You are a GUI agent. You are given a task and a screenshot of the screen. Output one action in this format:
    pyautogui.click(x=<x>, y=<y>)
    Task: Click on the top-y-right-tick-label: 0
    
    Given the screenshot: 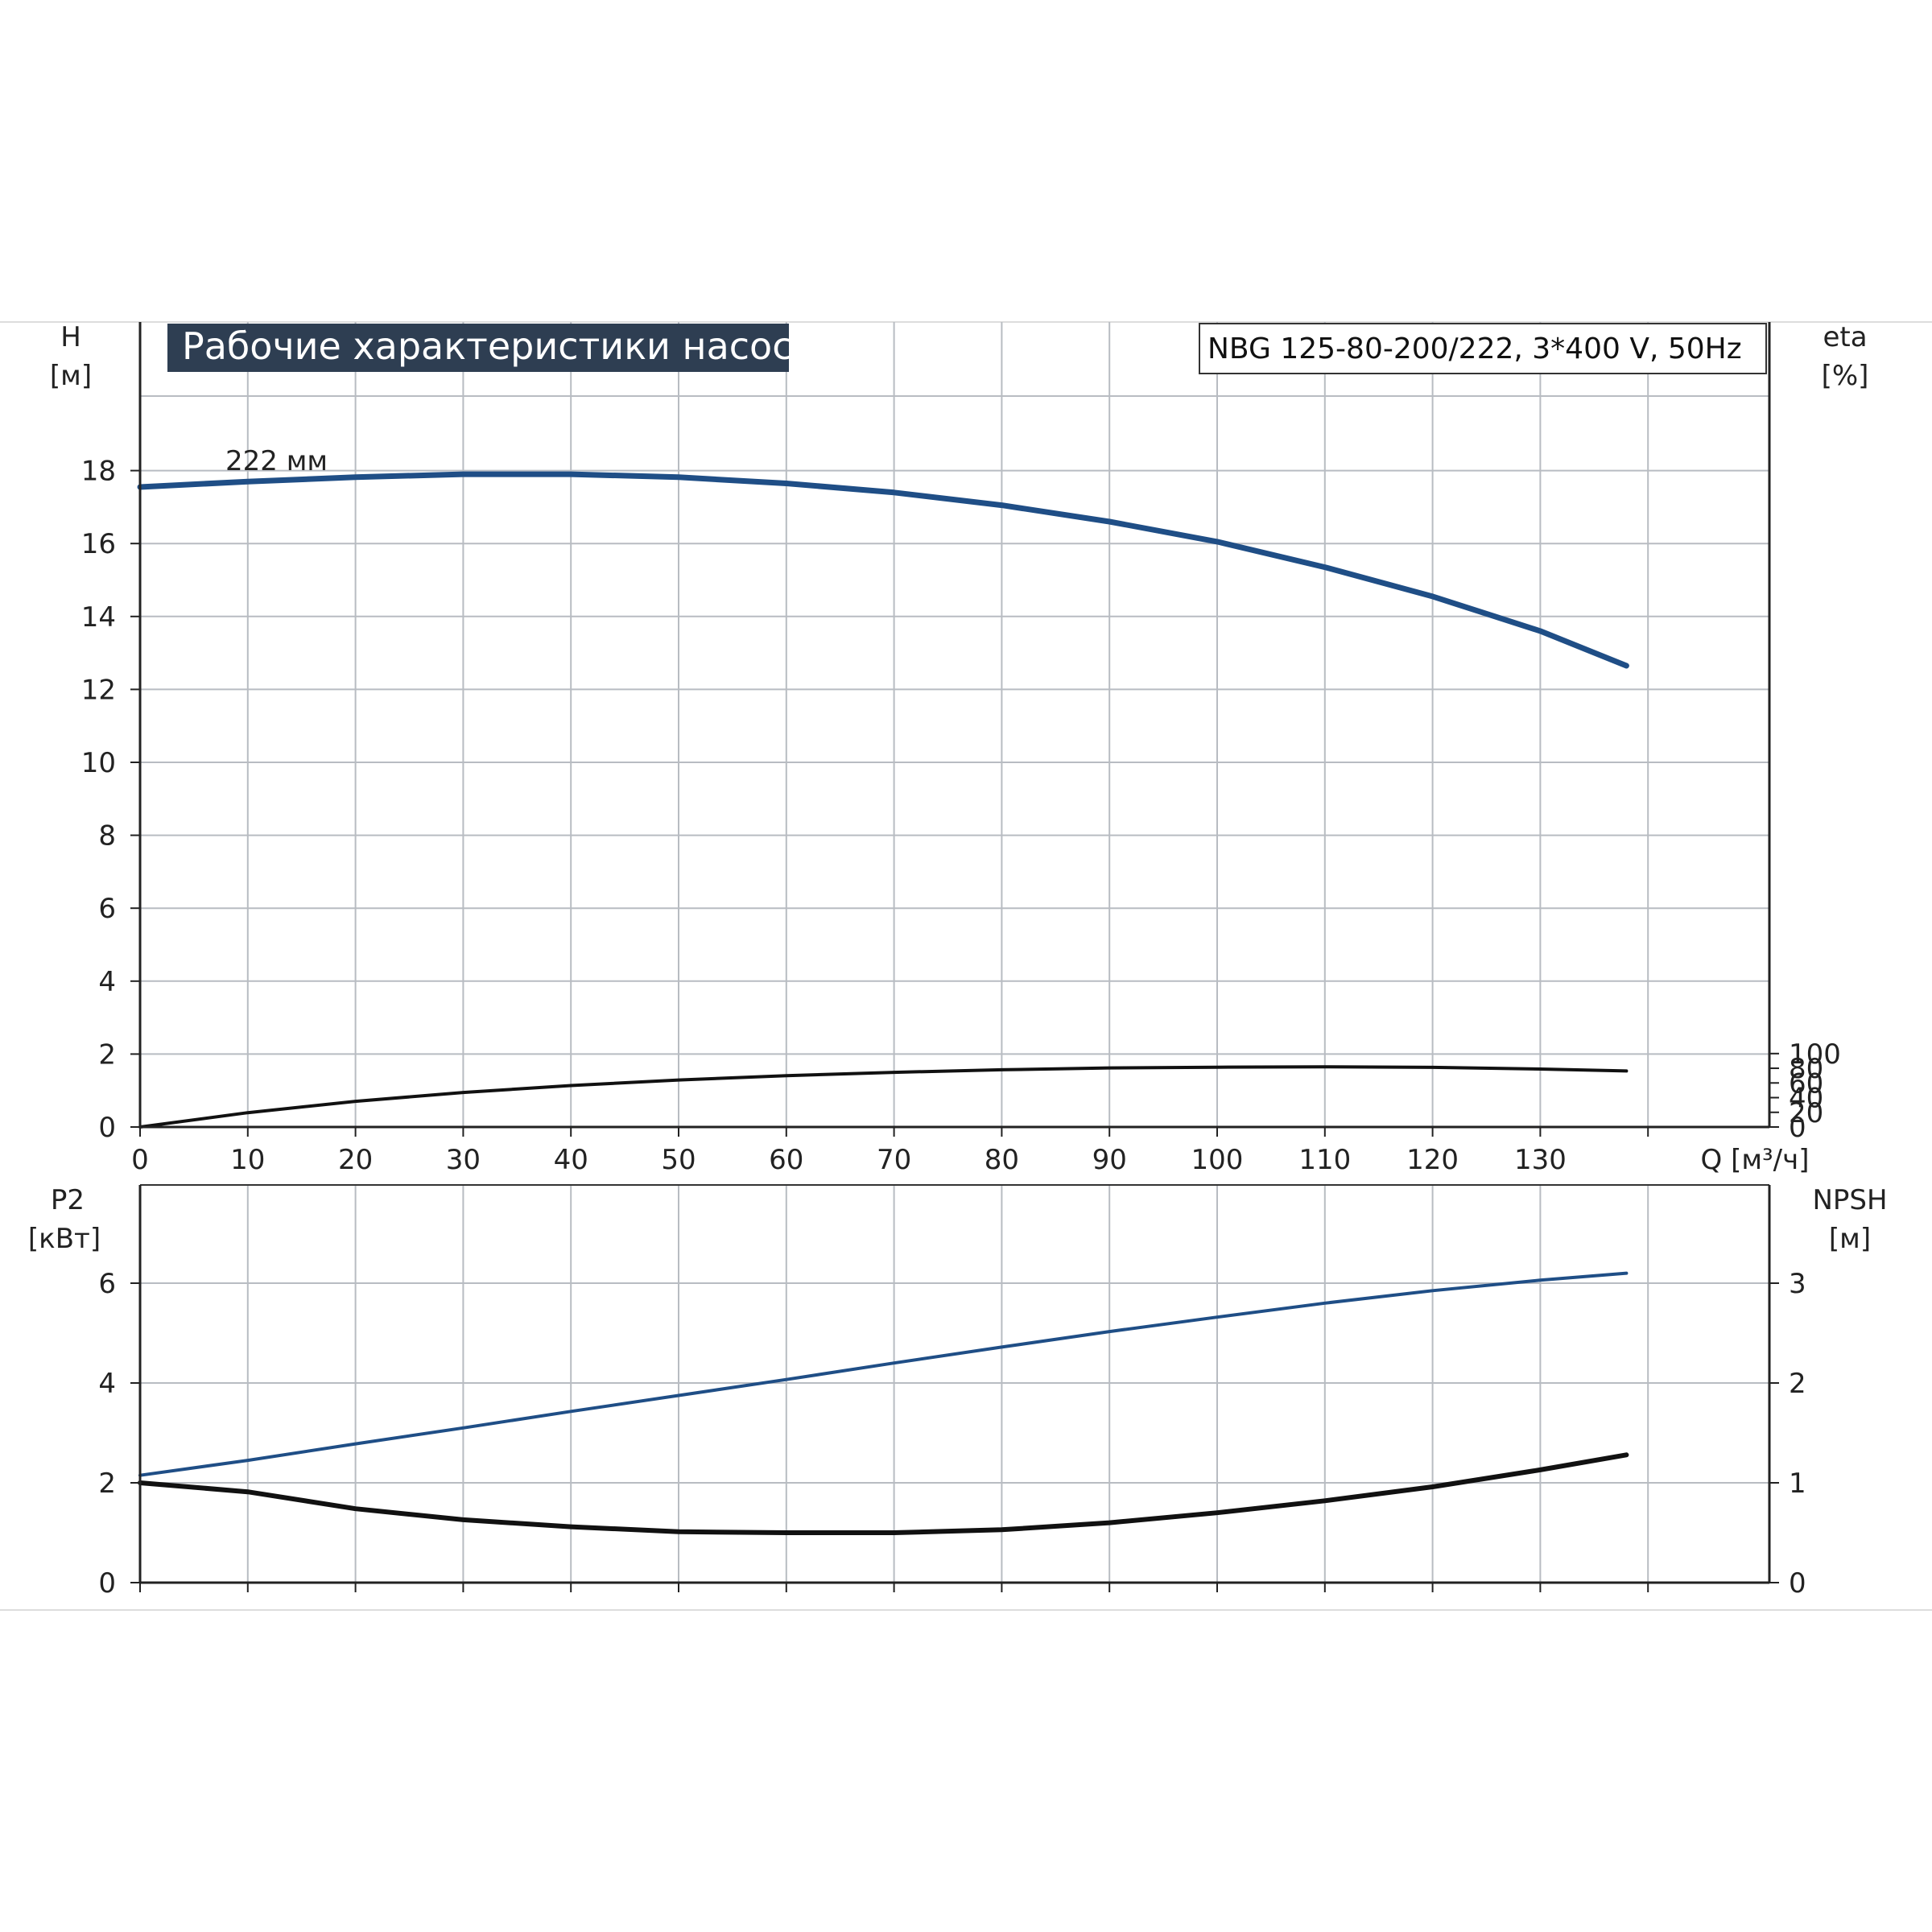 What is the action you would take?
    pyautogui.click(x=1797, y=1128)
    